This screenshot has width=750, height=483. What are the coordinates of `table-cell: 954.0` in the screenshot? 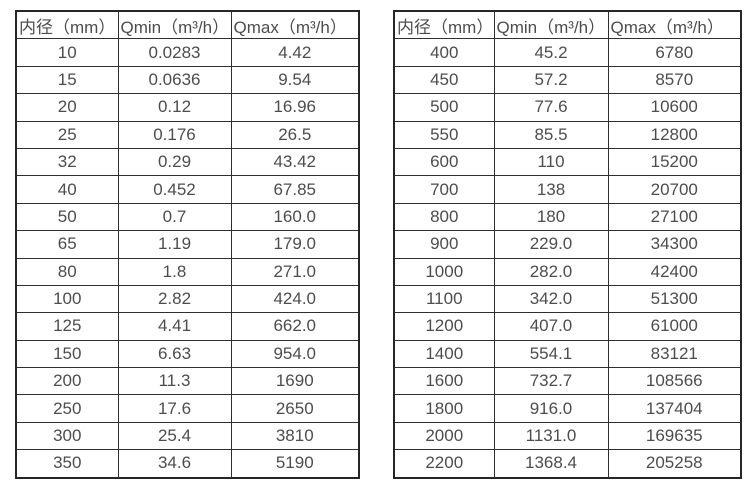 It's located at (295, 354).